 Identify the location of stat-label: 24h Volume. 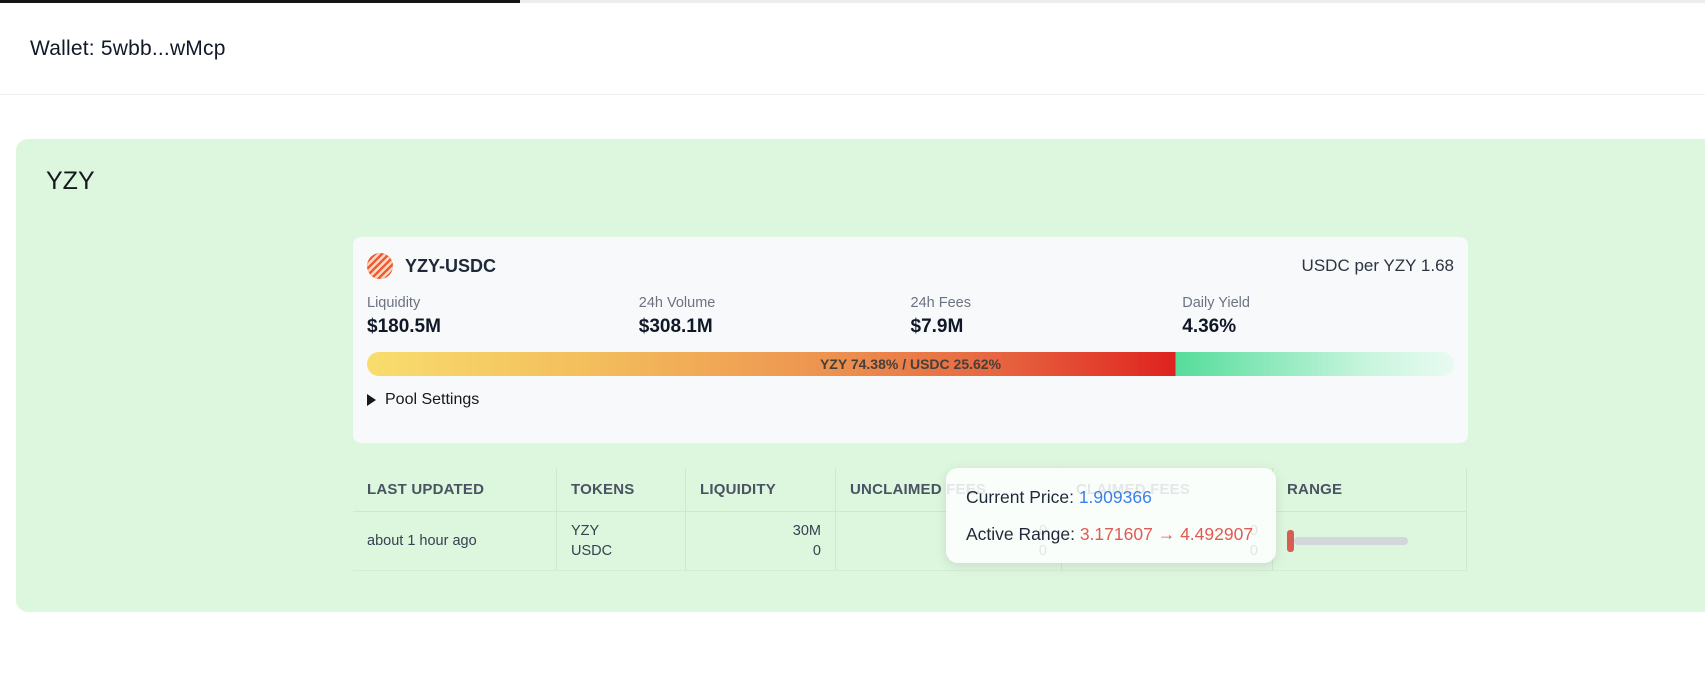
(677, 303).